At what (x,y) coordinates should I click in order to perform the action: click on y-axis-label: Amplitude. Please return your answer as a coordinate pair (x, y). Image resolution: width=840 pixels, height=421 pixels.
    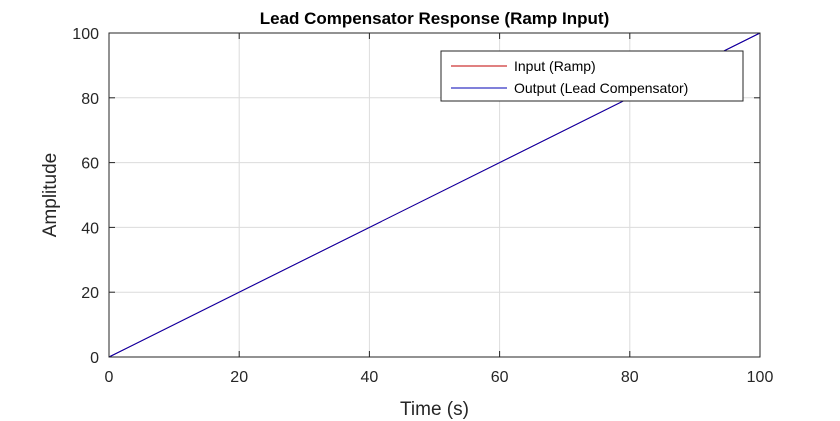
    Looking at the image, I should click on (50, 195).